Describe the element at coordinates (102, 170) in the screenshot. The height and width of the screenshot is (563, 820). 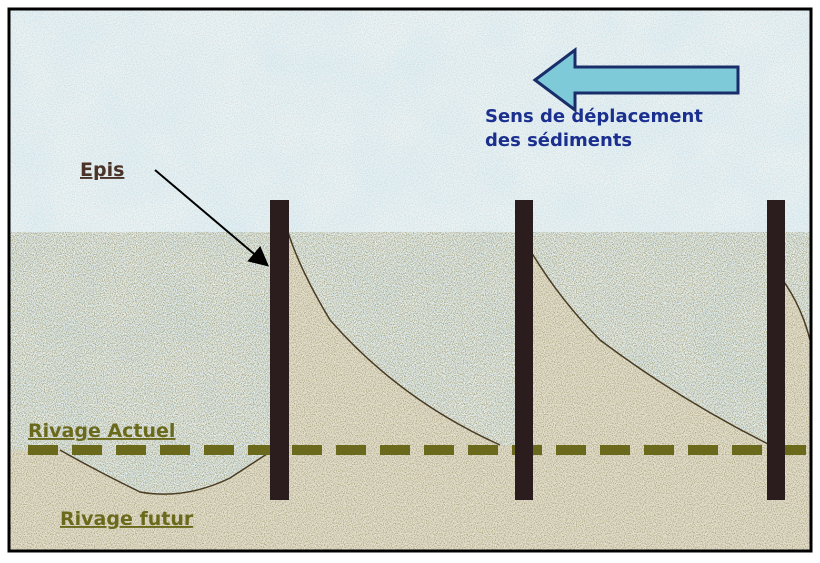
I see `groyne-label: Epis` at that location.